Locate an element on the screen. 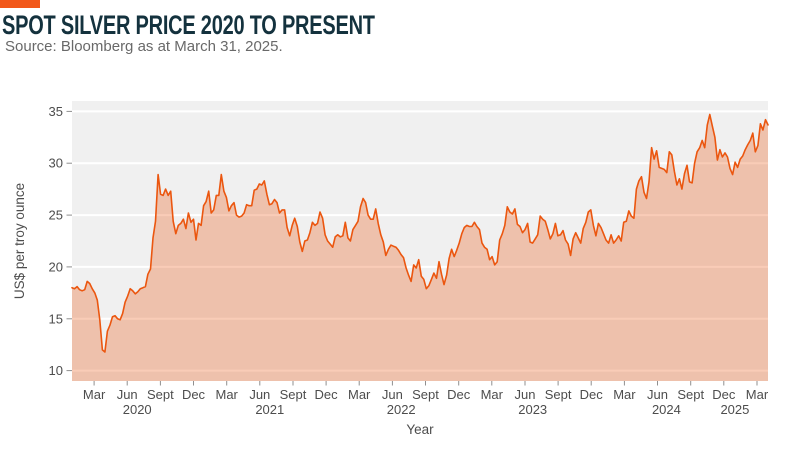 This screenshot has width=800, height=452. x-axis-title: Year is located at coordinates (420, 429).